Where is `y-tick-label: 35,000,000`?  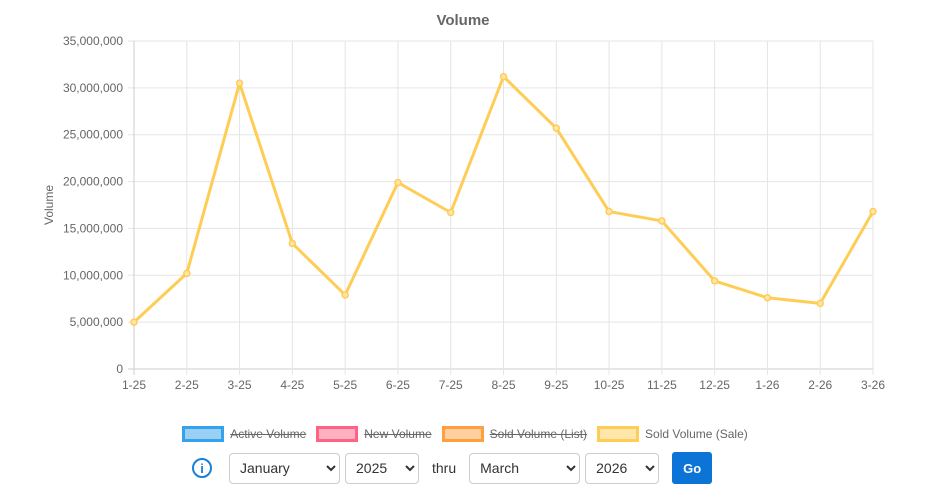 y-tick-label: 35,000,000 is located at coordinates (93, 41).